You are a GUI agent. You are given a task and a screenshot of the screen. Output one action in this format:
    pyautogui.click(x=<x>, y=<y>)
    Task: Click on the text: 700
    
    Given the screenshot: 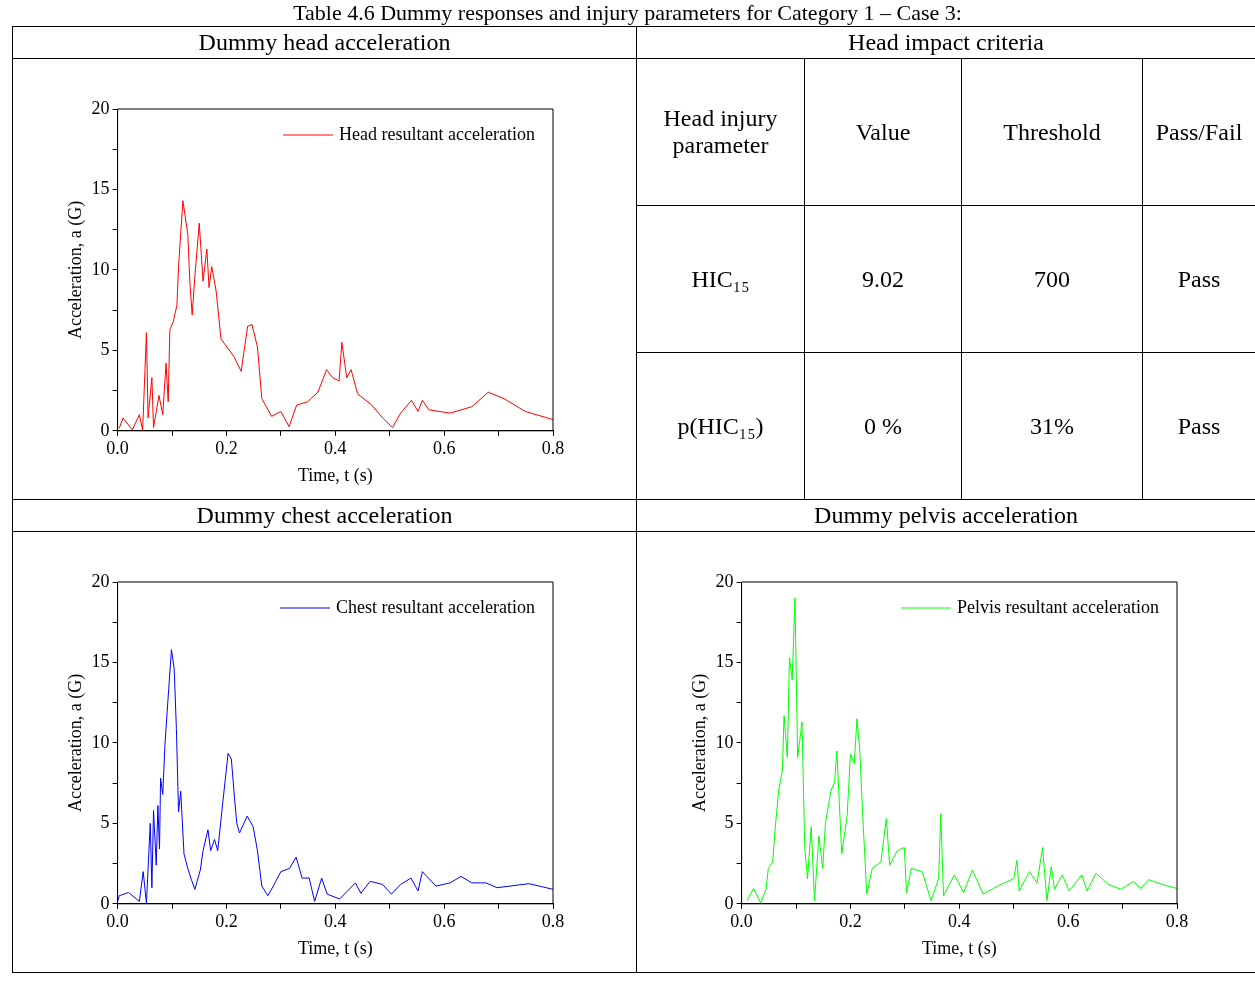 What is the action you would take?
    pyautogui.click(x=1052, y=279)
    